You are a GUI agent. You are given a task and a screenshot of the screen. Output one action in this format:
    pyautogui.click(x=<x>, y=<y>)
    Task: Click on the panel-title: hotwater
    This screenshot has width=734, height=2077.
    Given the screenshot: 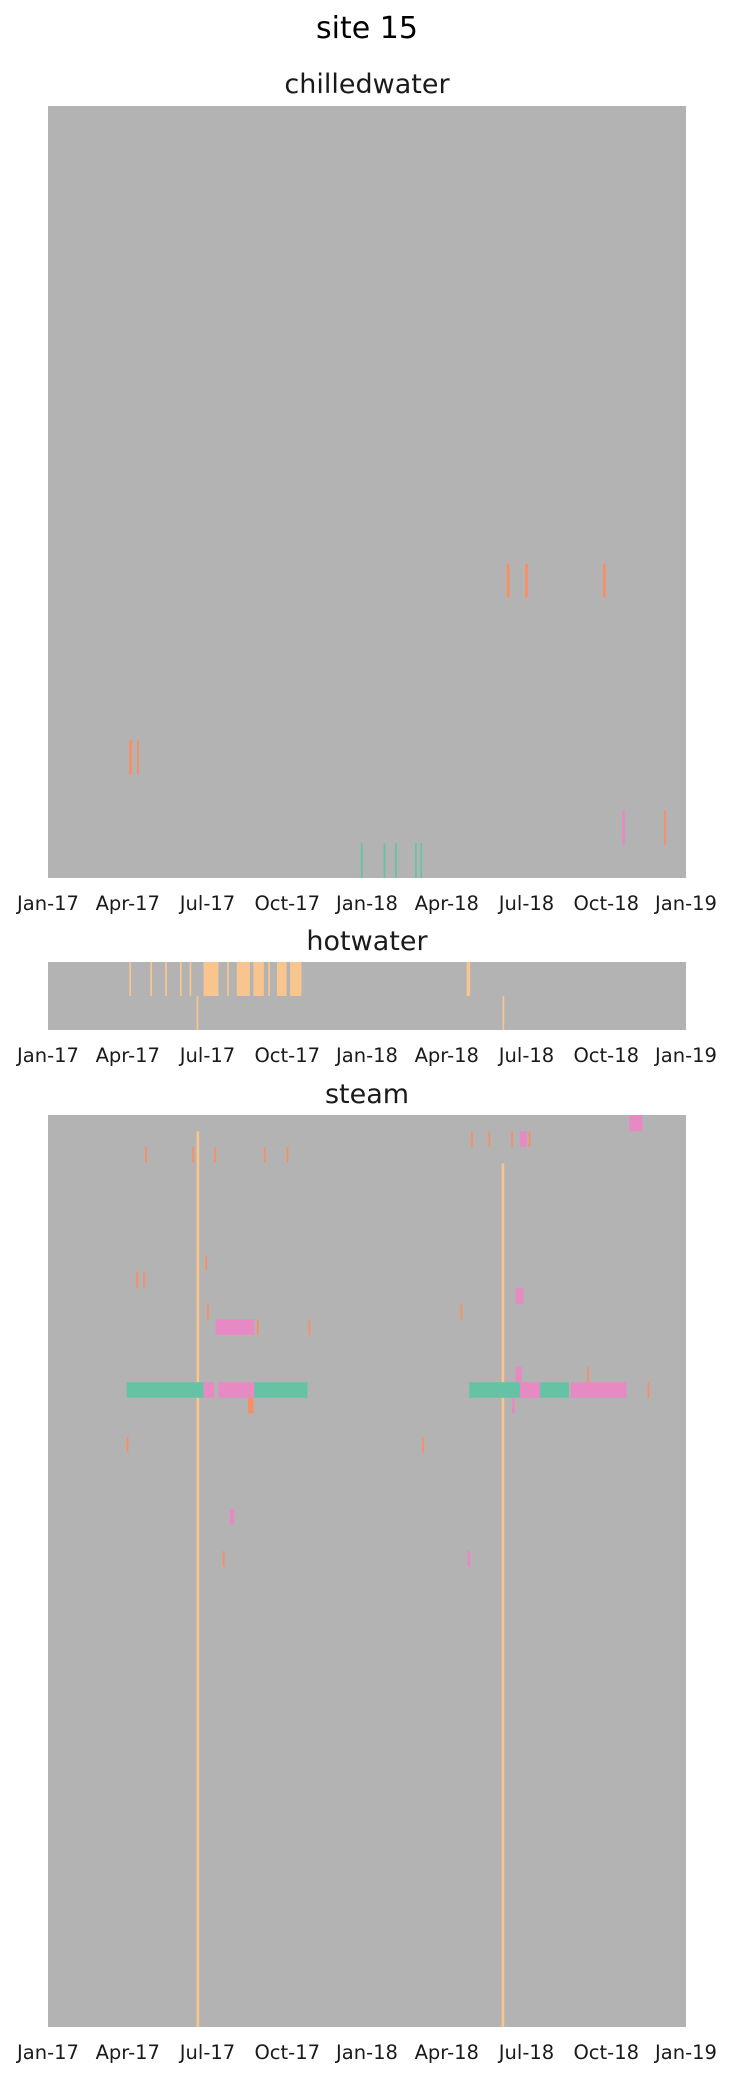 What is the action you would take?
    pyautogui.click(x=367, y=941)
    